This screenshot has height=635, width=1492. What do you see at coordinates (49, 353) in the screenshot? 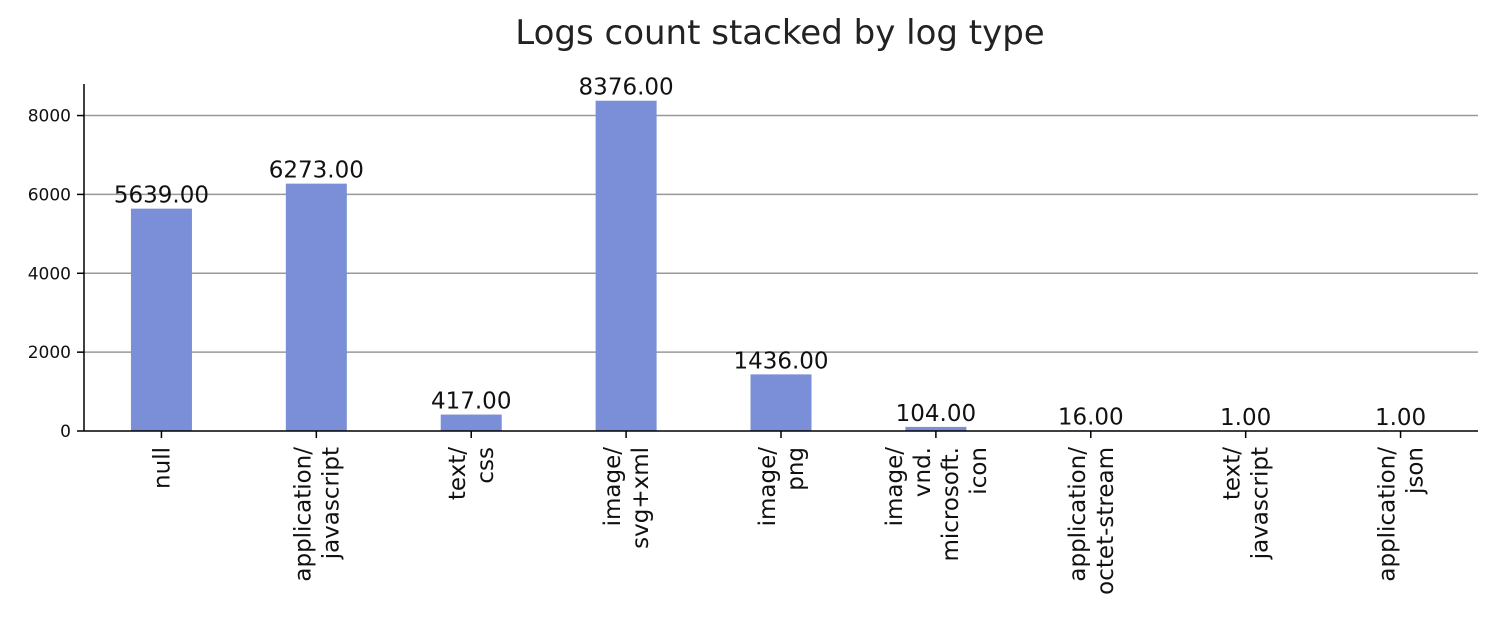
I see `y-tick-label: 2000` at bounding box center [49, 353].